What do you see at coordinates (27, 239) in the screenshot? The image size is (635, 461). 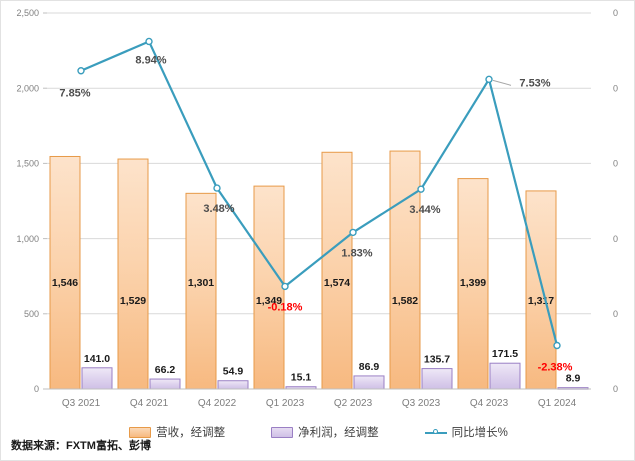 I see `left-axis-tick-label: 1,000` at bounding box center [27, 239].